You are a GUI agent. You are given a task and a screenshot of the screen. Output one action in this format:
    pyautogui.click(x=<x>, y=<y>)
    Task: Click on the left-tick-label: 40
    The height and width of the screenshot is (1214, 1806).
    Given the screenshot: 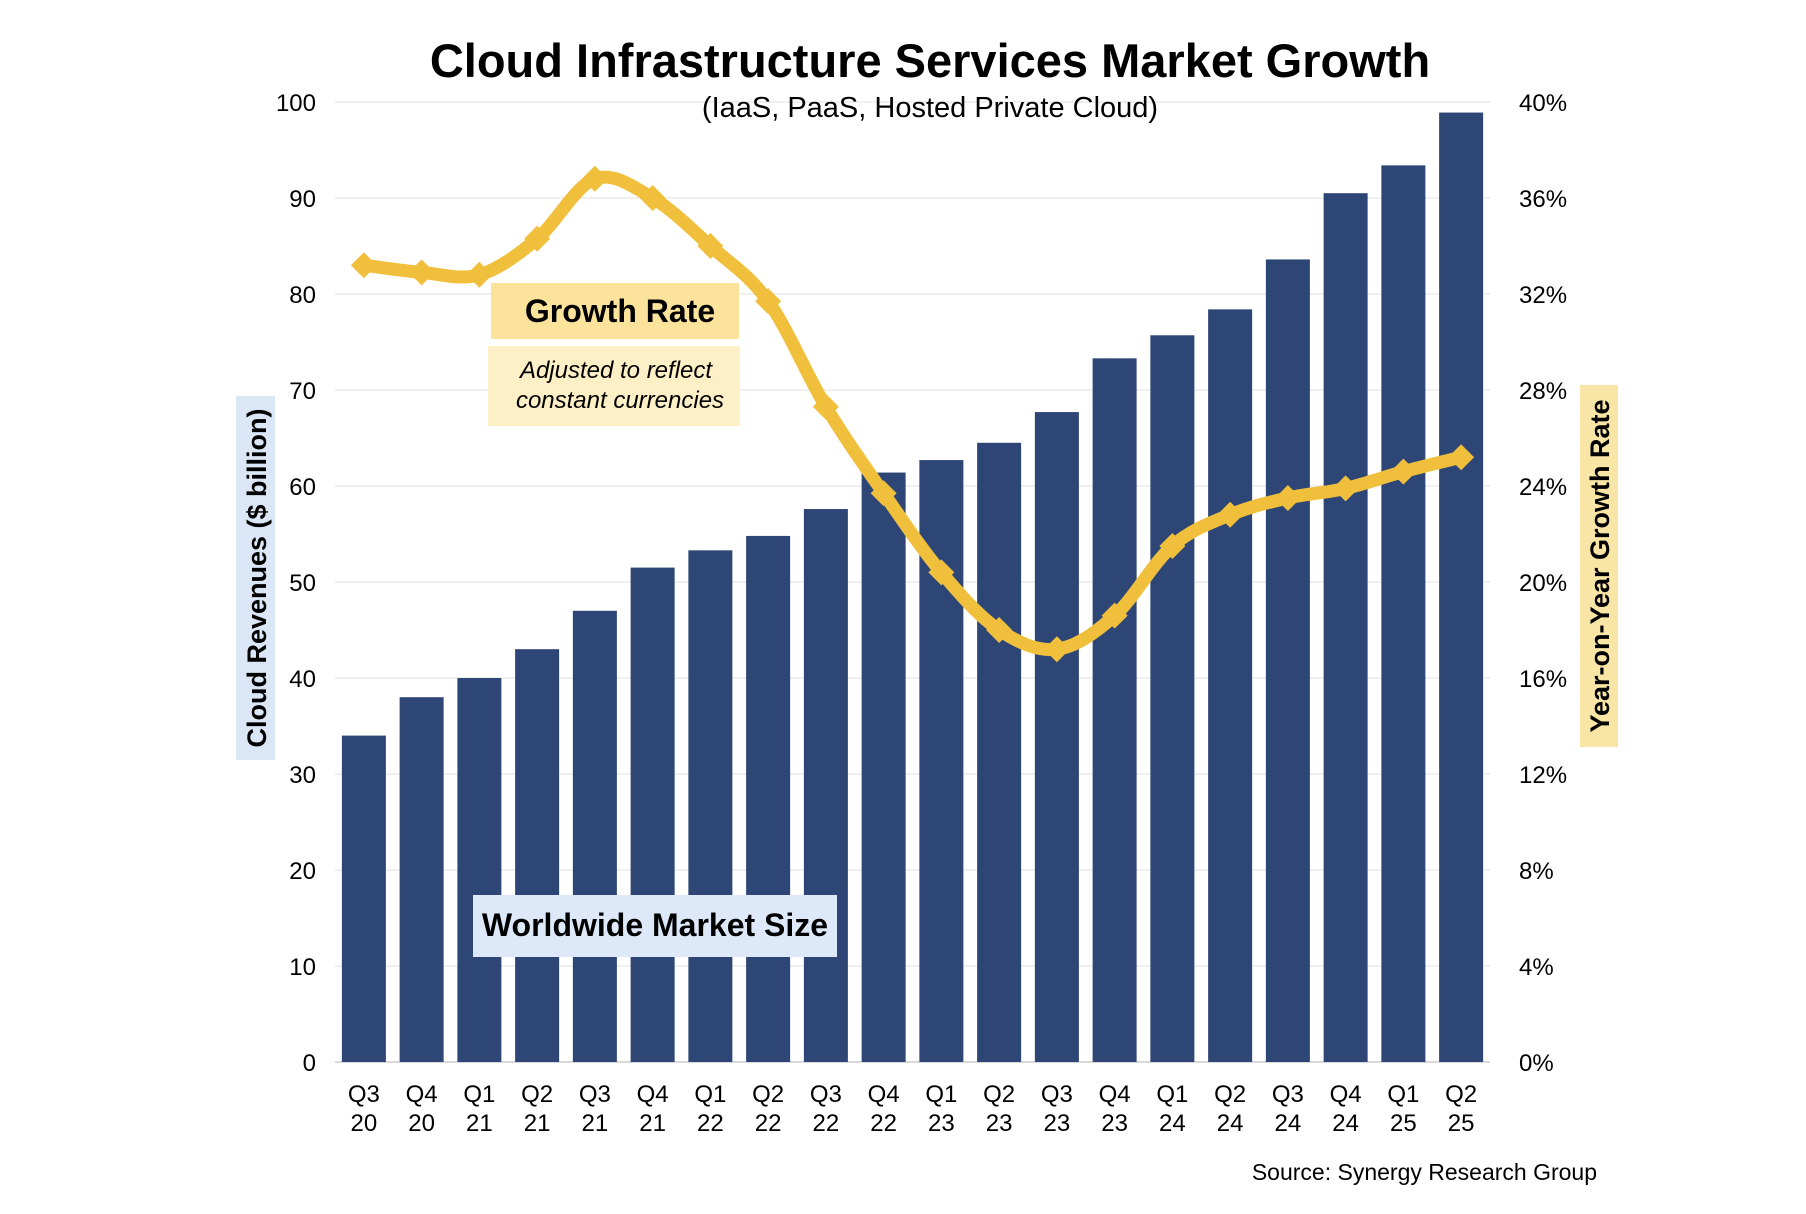 What is the action you would take?
    pyautogui.click(x=302, y=679)
    